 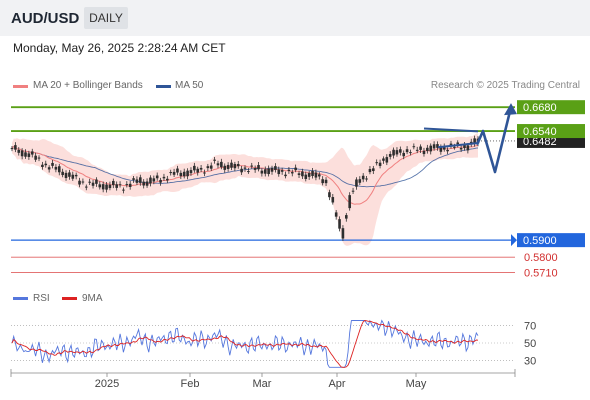 I want to click on rsi-line, so click(x=245, y=343).